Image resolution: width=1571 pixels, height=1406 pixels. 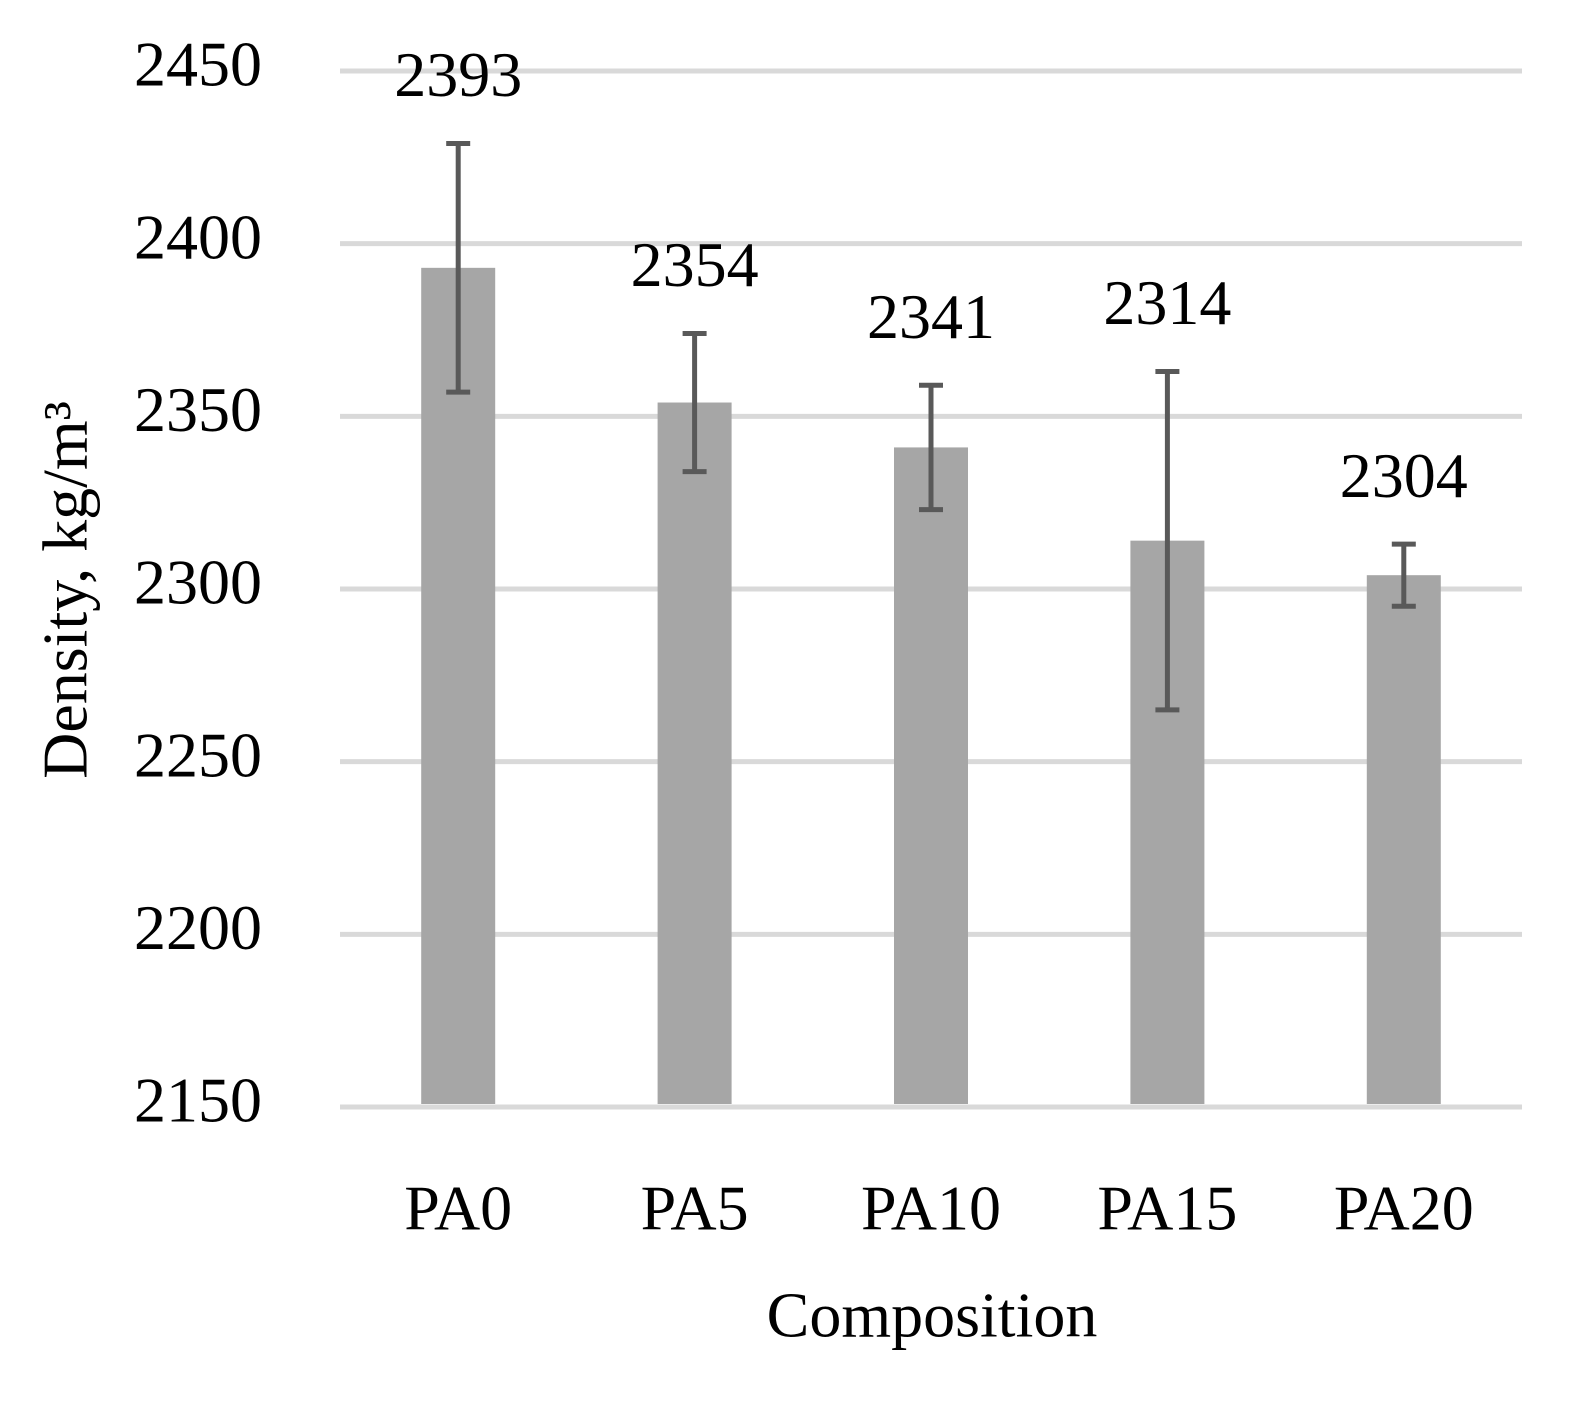 I want to click on y-tick-label: 2350, so click(x=198, y=409).